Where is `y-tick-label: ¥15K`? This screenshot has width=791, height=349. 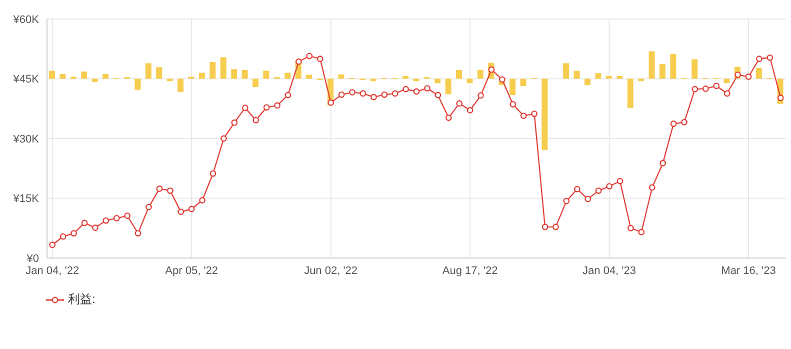 y-tick-label: ¥15K is located at coordinates (26, 199).